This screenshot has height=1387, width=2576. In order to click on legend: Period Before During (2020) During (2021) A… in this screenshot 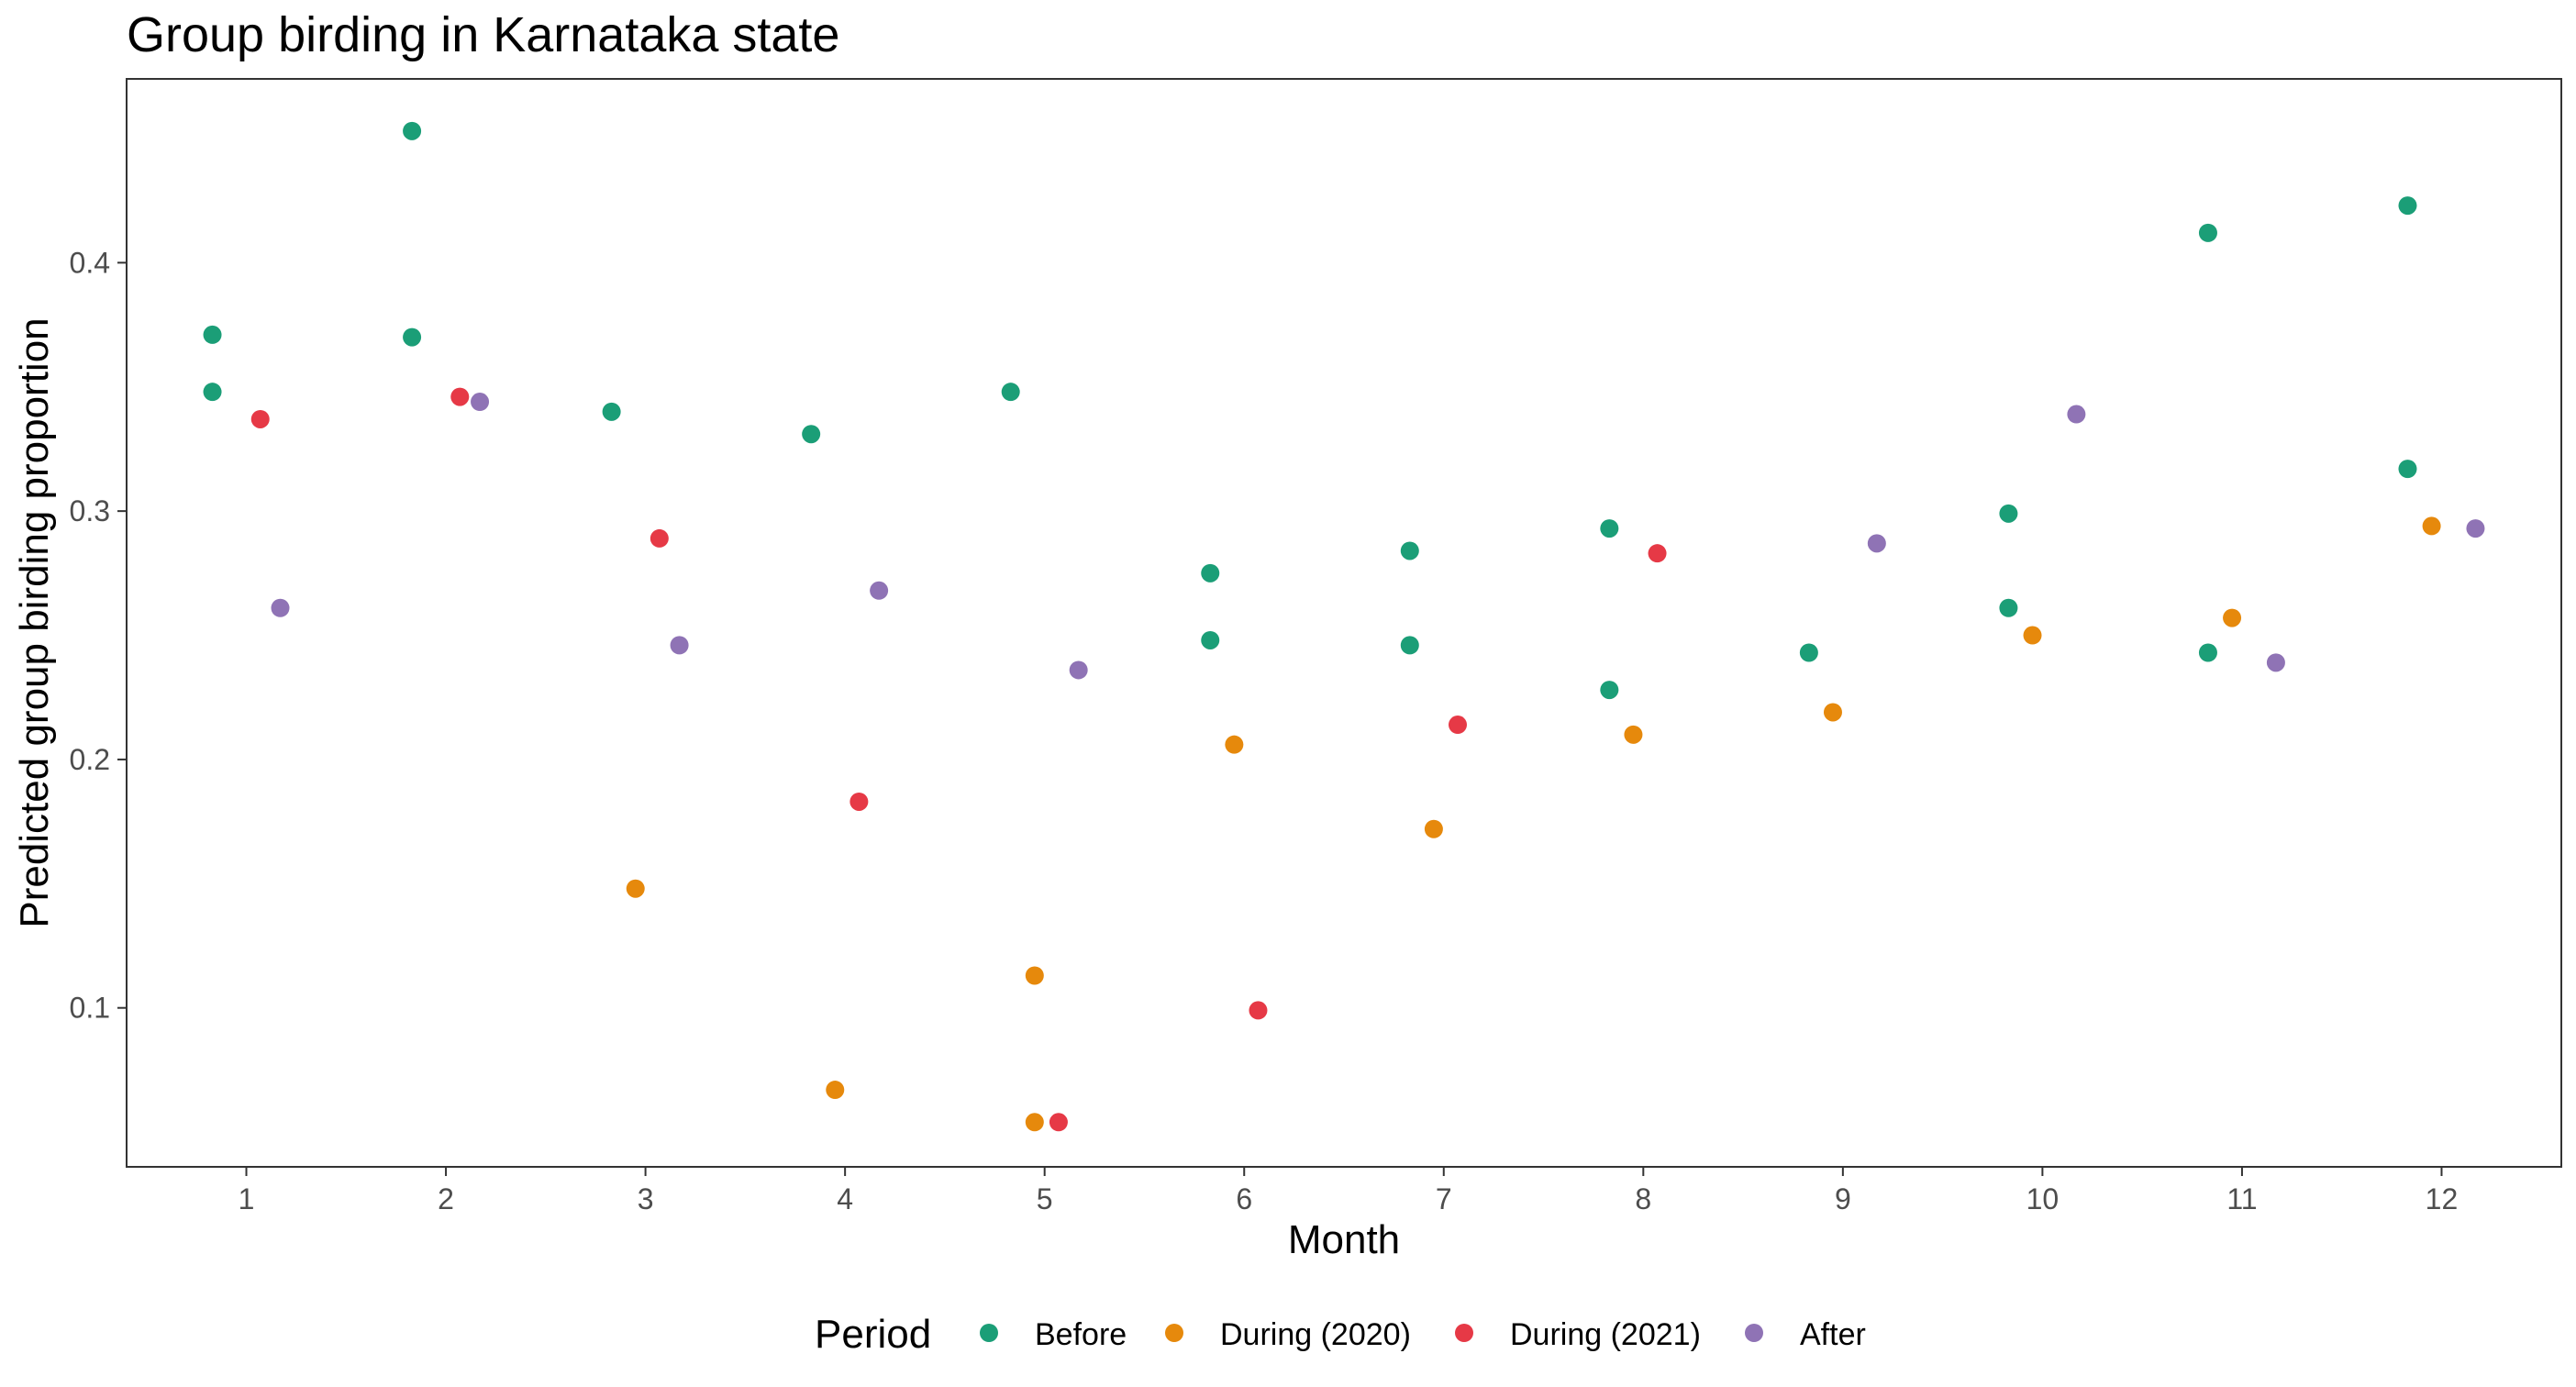, I will do `click(1340, 1334)`.